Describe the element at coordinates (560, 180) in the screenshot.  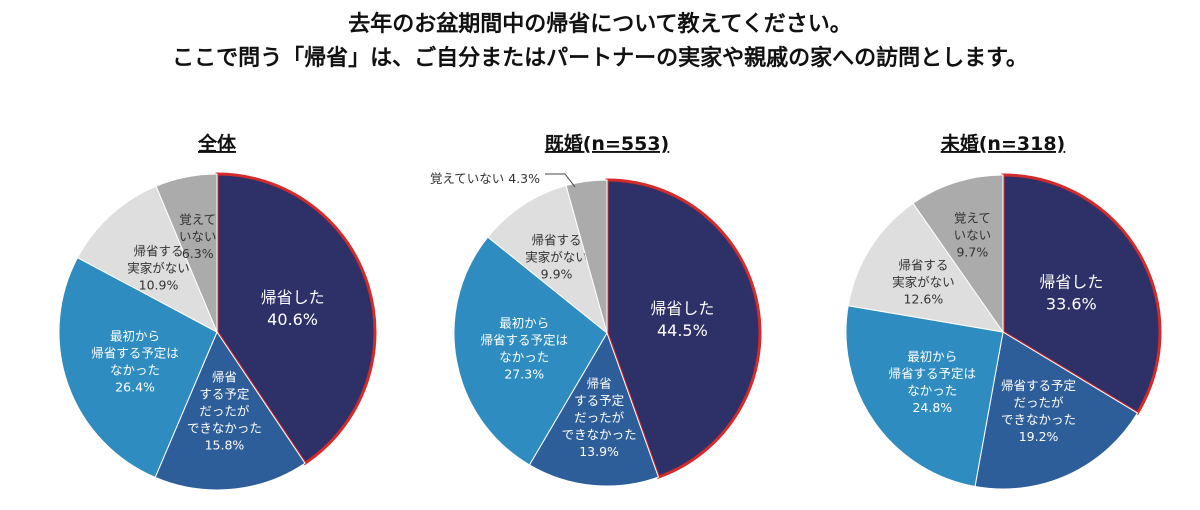
I see `leader-line` at that location.